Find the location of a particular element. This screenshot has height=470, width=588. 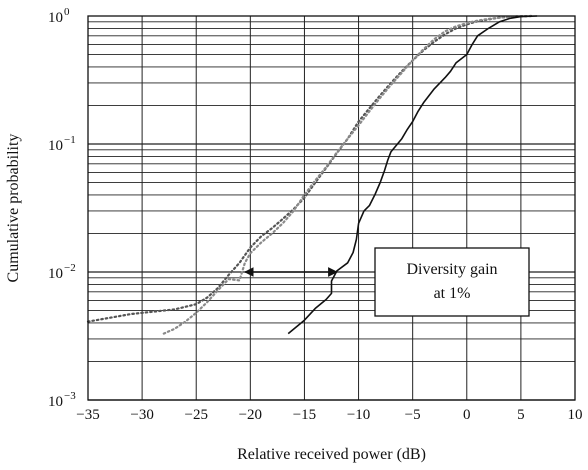

annotation-text-line: at 1% is located at coordinates (452, 293).